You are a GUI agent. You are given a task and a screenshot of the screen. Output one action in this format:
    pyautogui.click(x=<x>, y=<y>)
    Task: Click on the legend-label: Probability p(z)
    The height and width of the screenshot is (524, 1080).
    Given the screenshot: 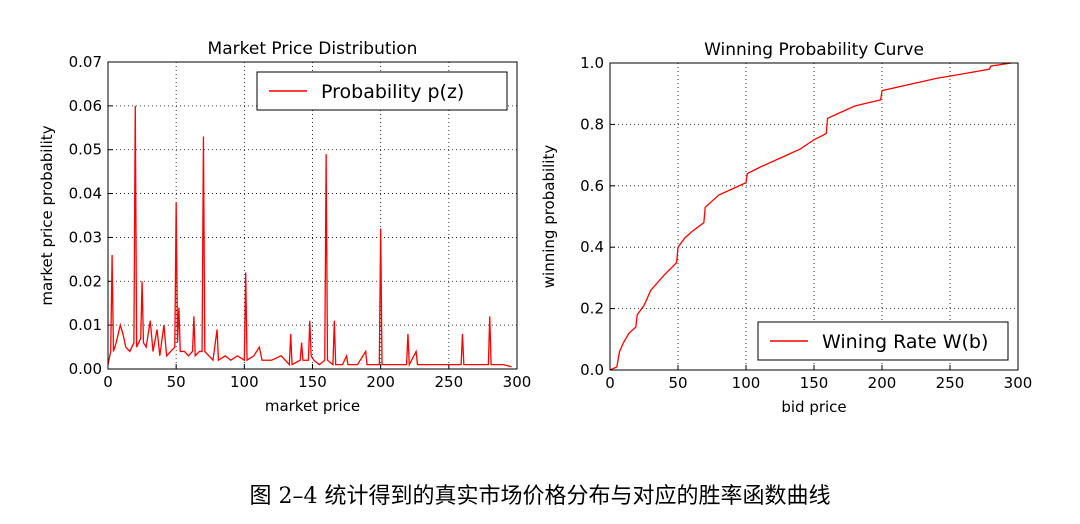 What is the action you would take?
    pyautogui.click(x=392, y=92)
    